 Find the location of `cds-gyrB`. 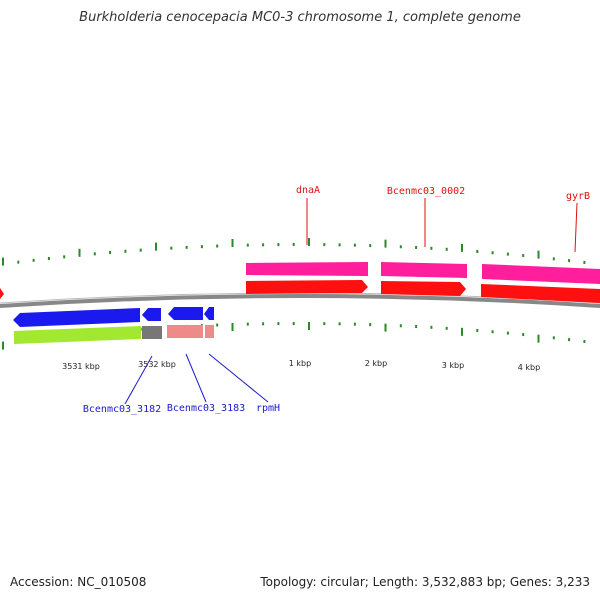

cds-gyrB is located at coordinates (540, 293).